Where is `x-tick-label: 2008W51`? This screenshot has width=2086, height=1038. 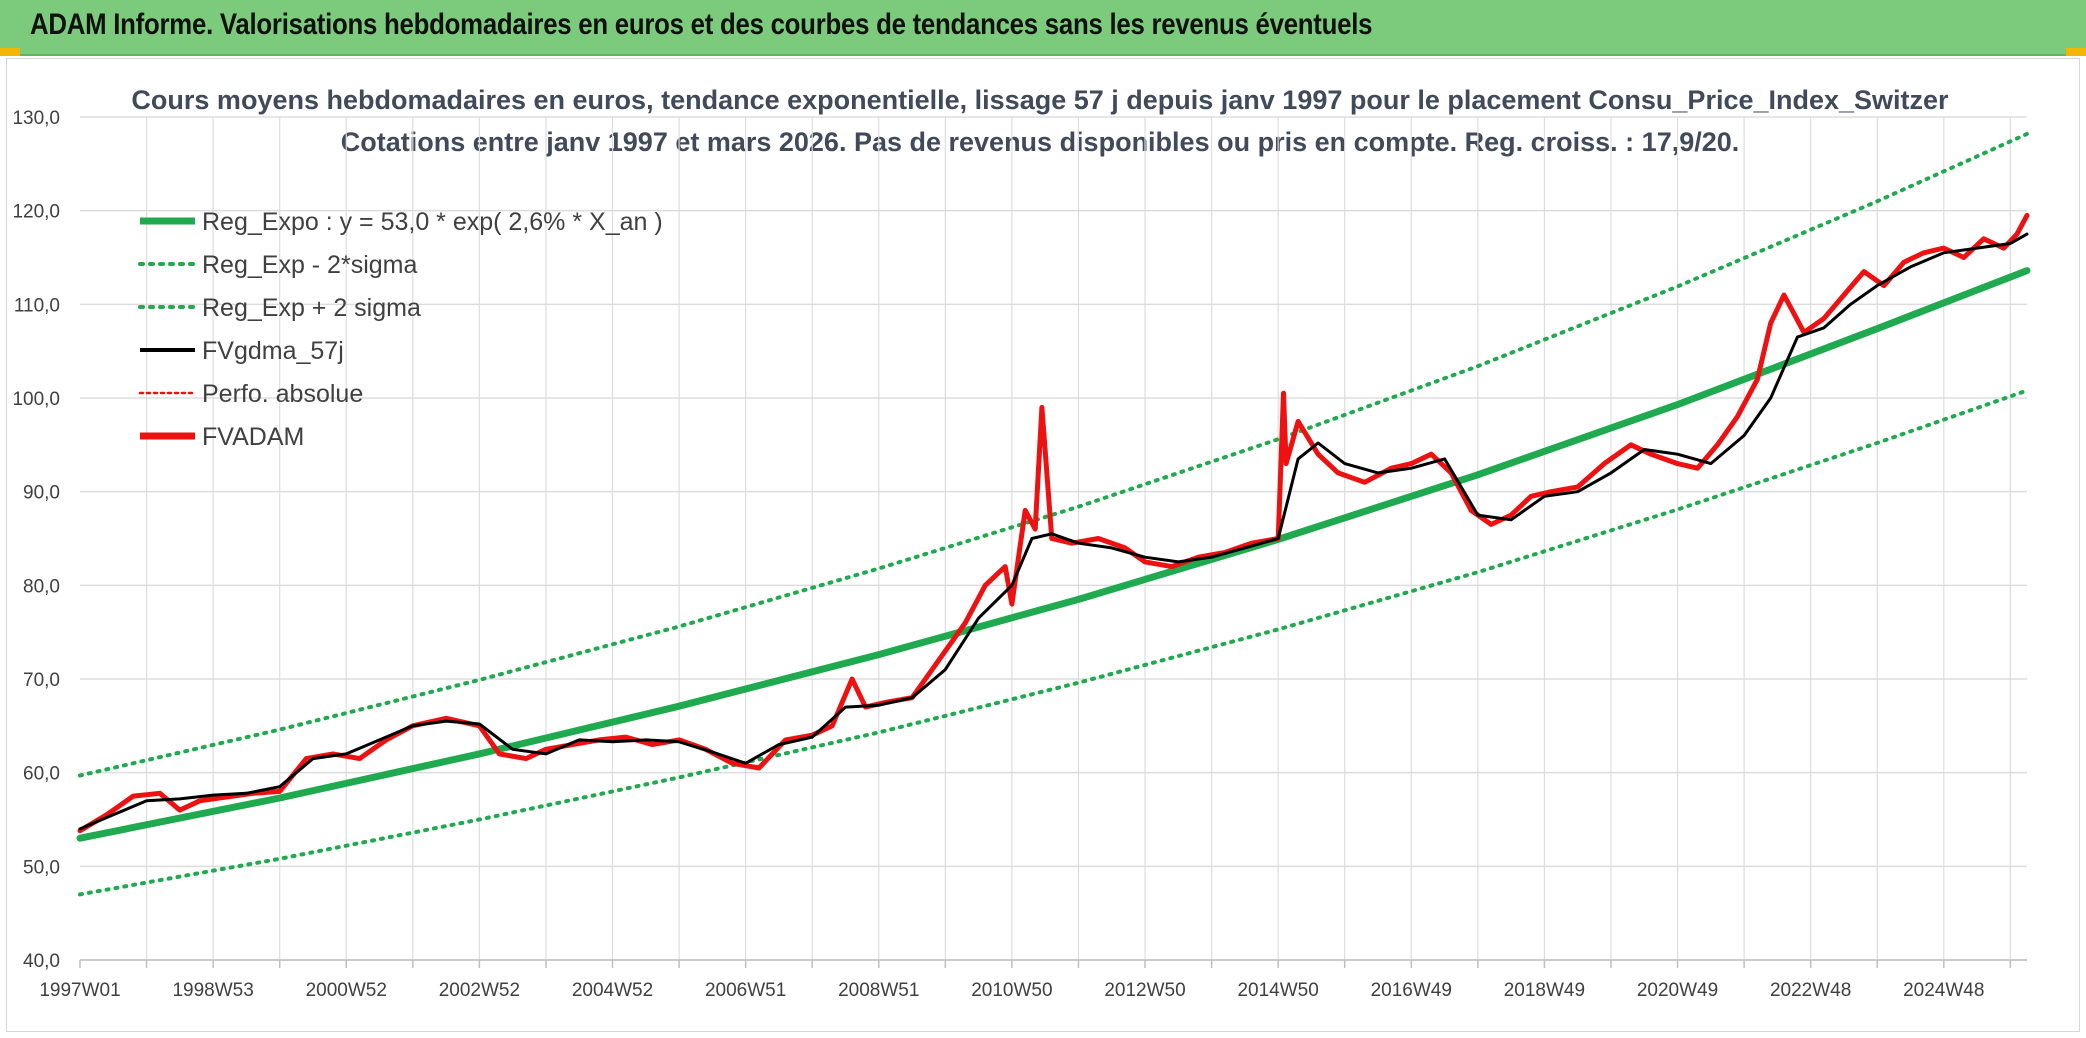
x-tick-label: 2008W51 is located at coordinates (878, 990).